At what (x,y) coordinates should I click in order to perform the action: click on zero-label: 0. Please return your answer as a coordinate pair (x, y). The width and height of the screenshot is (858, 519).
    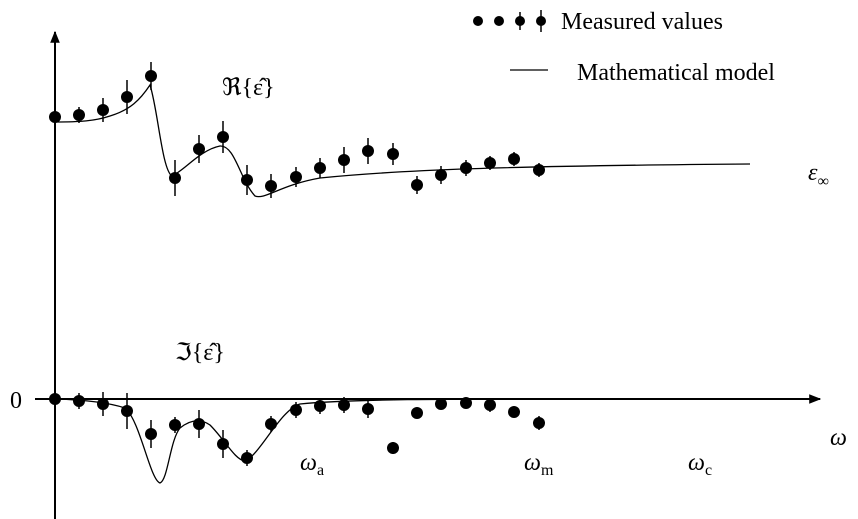
    Looking at the image, I should click on (16, 401).